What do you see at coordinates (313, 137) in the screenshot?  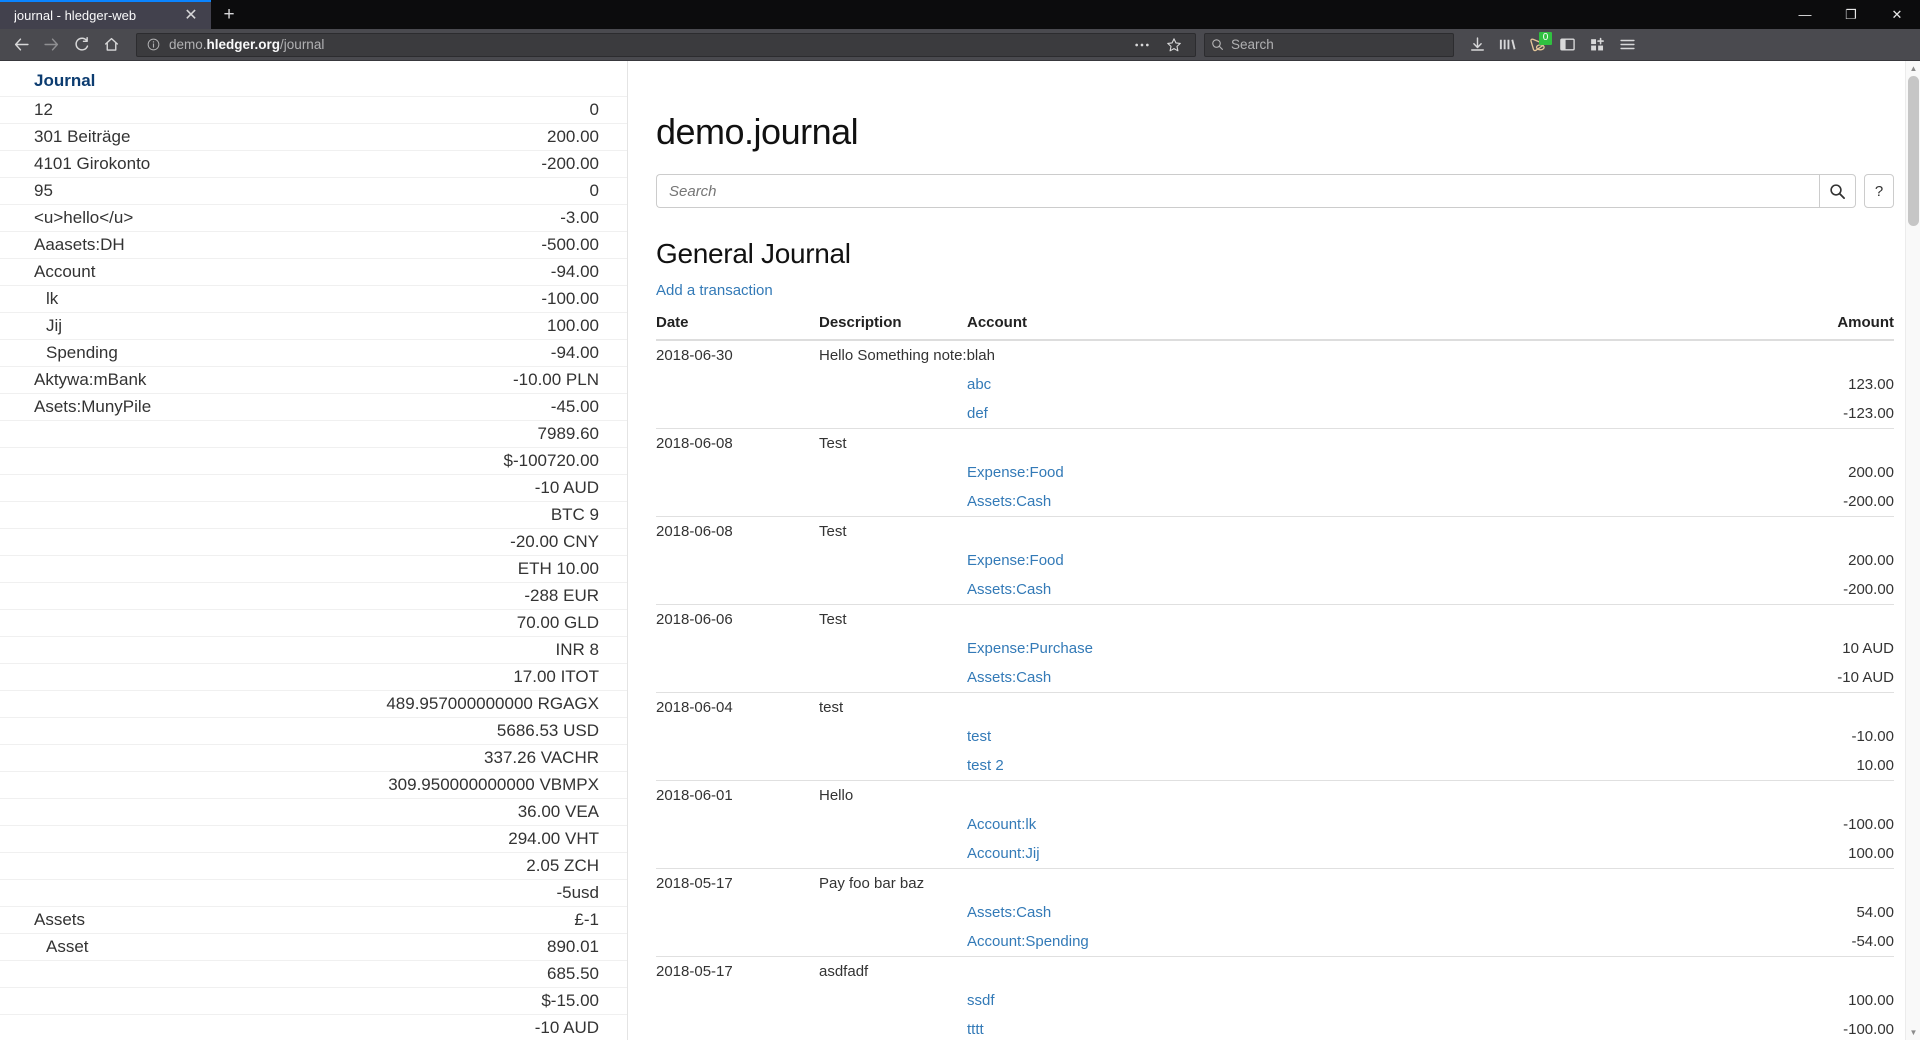 I see `account-row: 301 Beiträge 200.00` at bounding box center [313, 137].